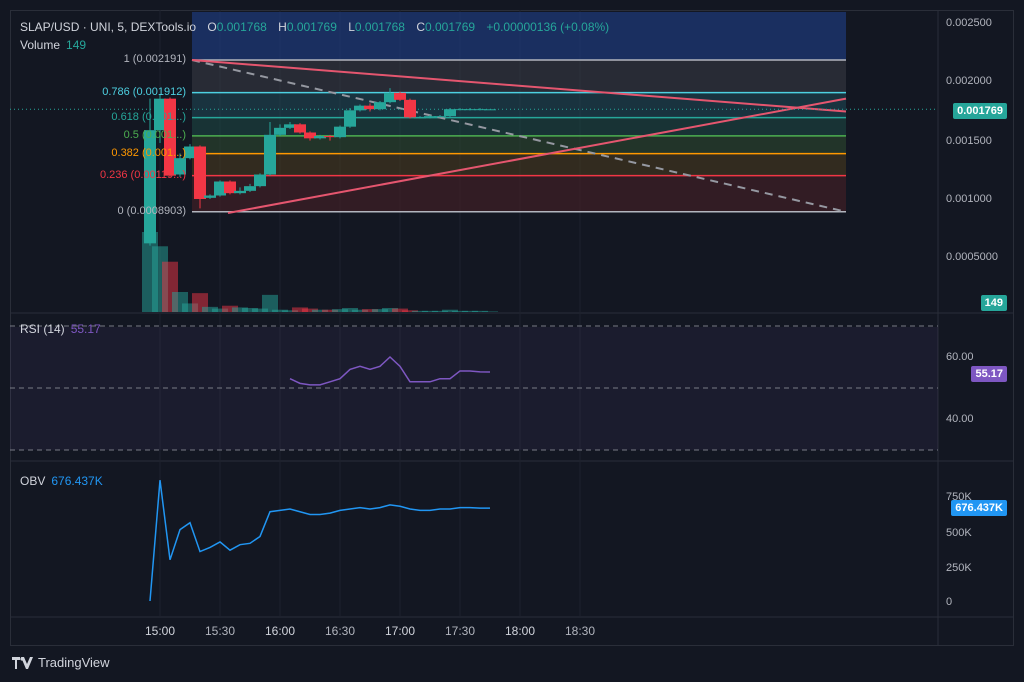  Describe the element at coordinates (212, 27) in the screenshot. I see `open-label: O` at that location.